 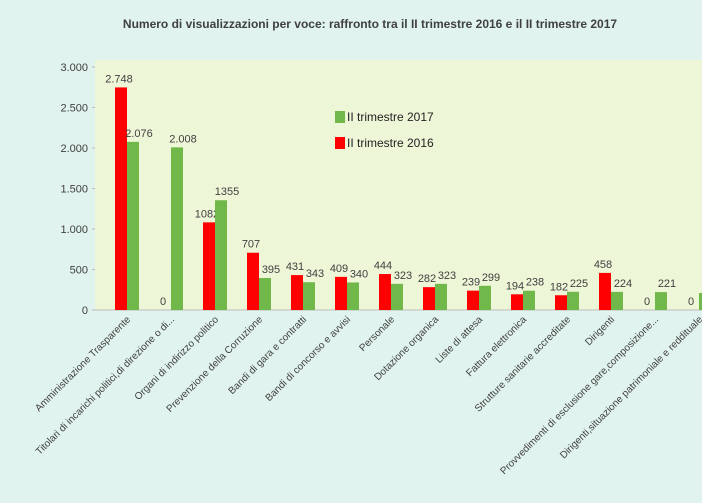 I want to click on data-label: 239, so click(x=471, y=283).